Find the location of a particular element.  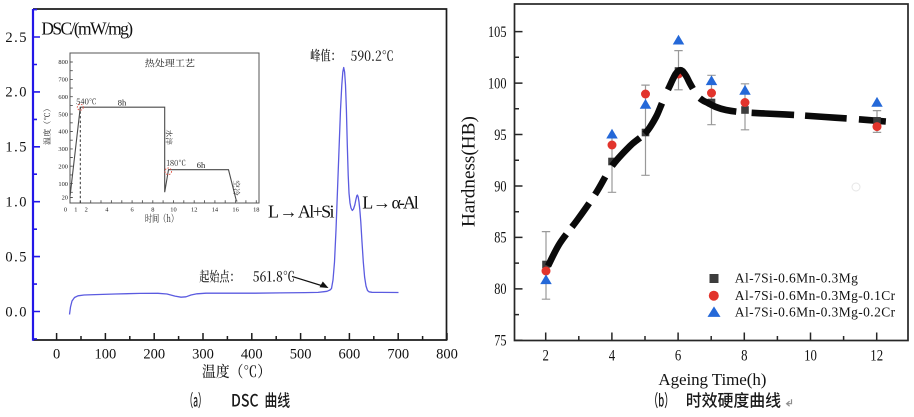

svg-text: 16 is located at coordinates (235, 210).